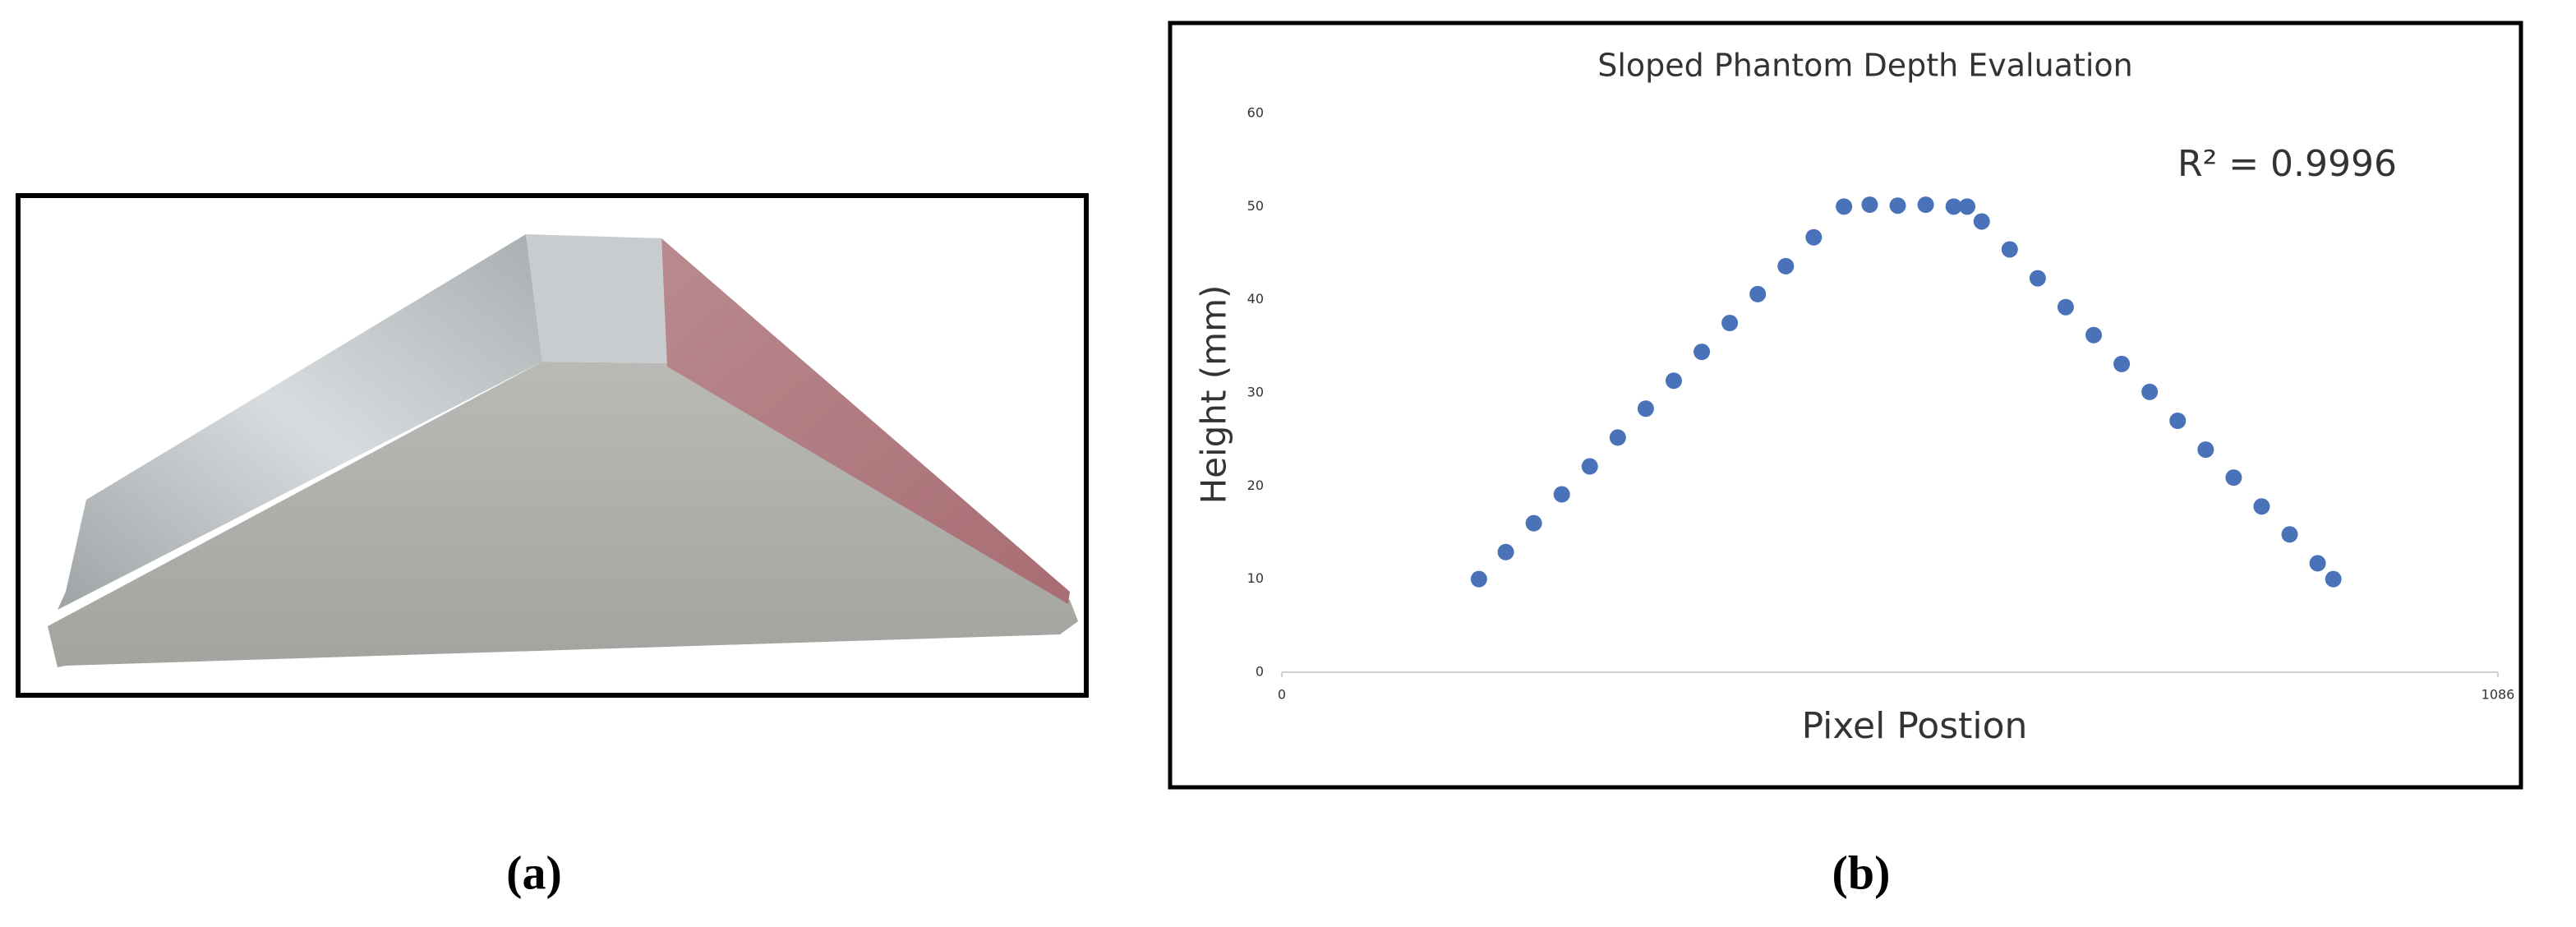 This screenshot has width=2576, height=927. Describe the element at coordinates (865, 421) in the screenshot. I see `right-slope` at that location.